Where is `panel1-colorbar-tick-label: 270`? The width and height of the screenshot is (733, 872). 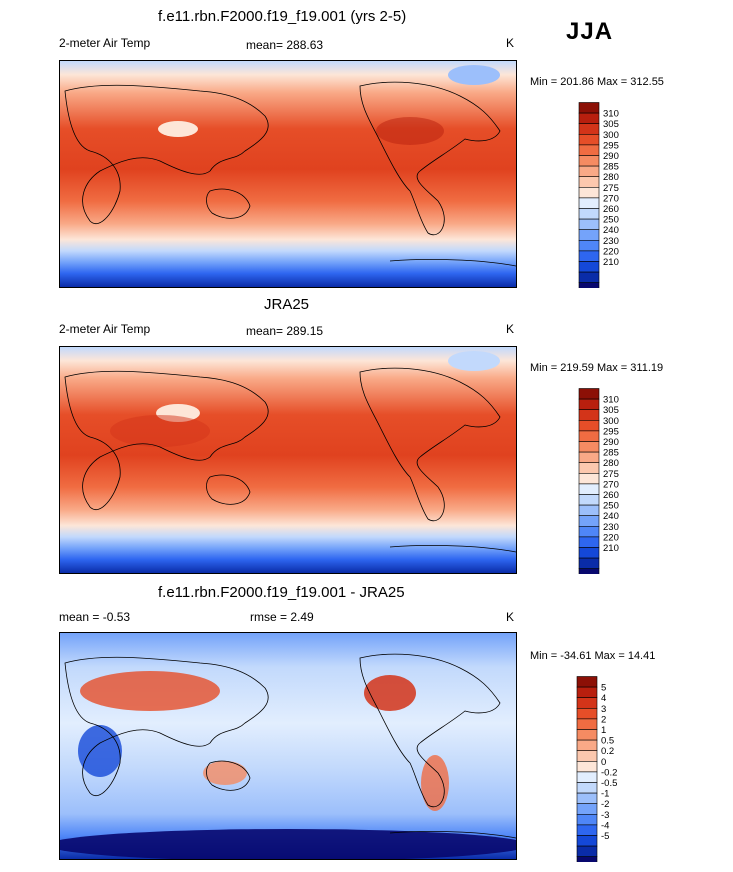 panel1-colorbar-tick-label: 270 is located at coordinates (611, 198).